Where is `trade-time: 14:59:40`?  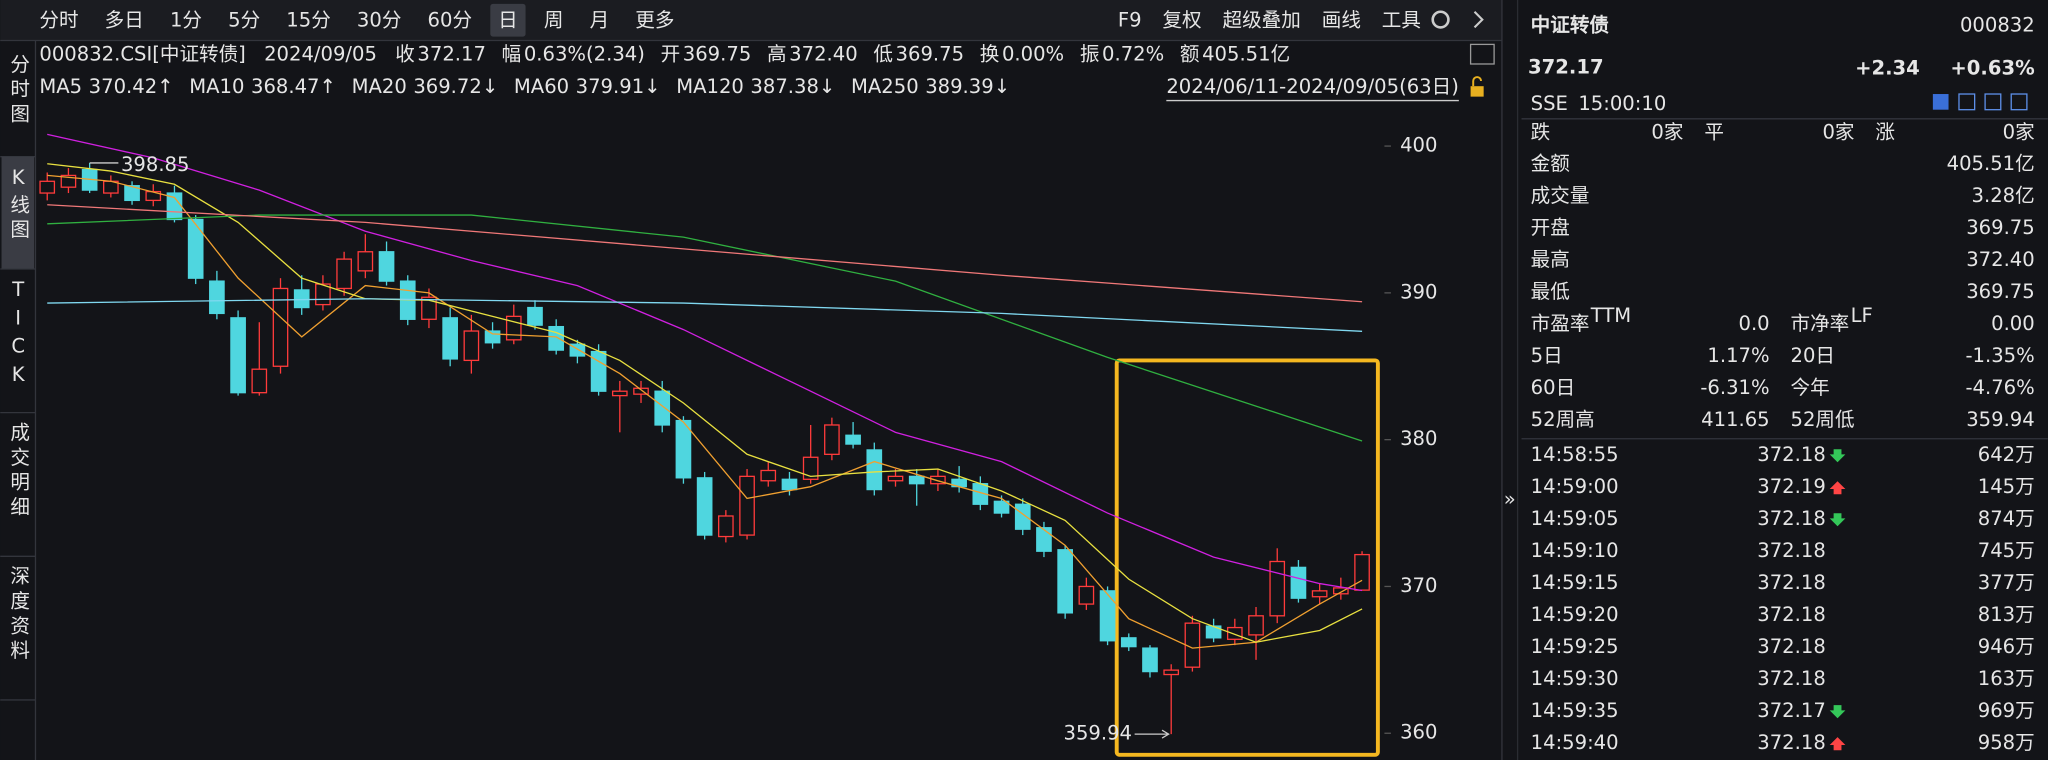 trade-time: 14:59:40 is located at coordinates (1575, 742).